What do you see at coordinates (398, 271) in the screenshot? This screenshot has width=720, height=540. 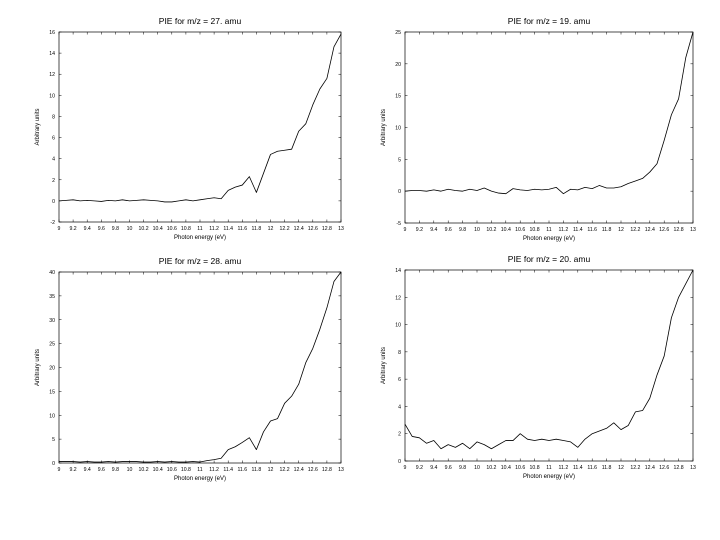 I see `y-tick-label: 14` at bounding box center [398, 271].